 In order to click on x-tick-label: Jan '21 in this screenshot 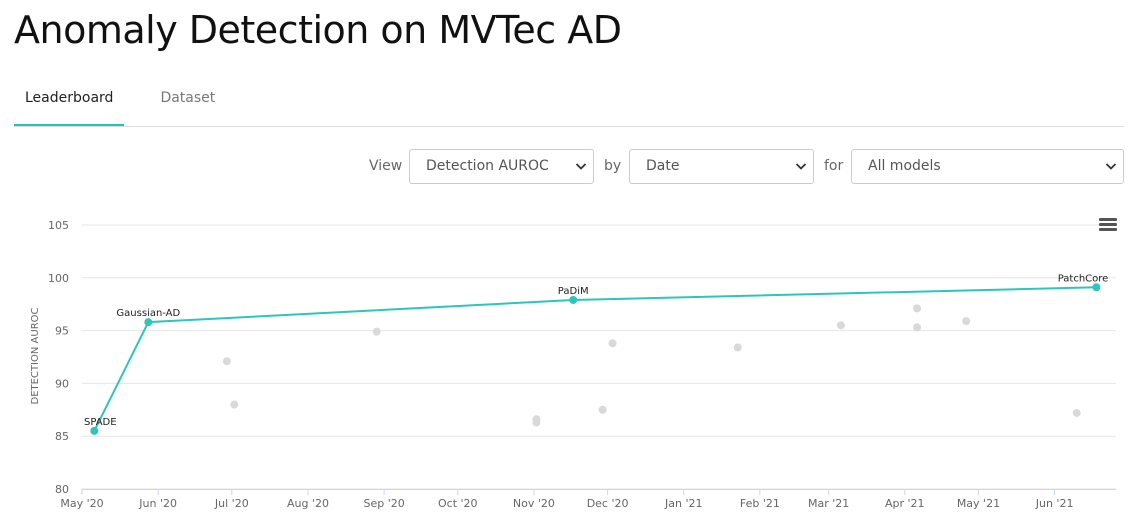, I will do `click(683, 503)`.